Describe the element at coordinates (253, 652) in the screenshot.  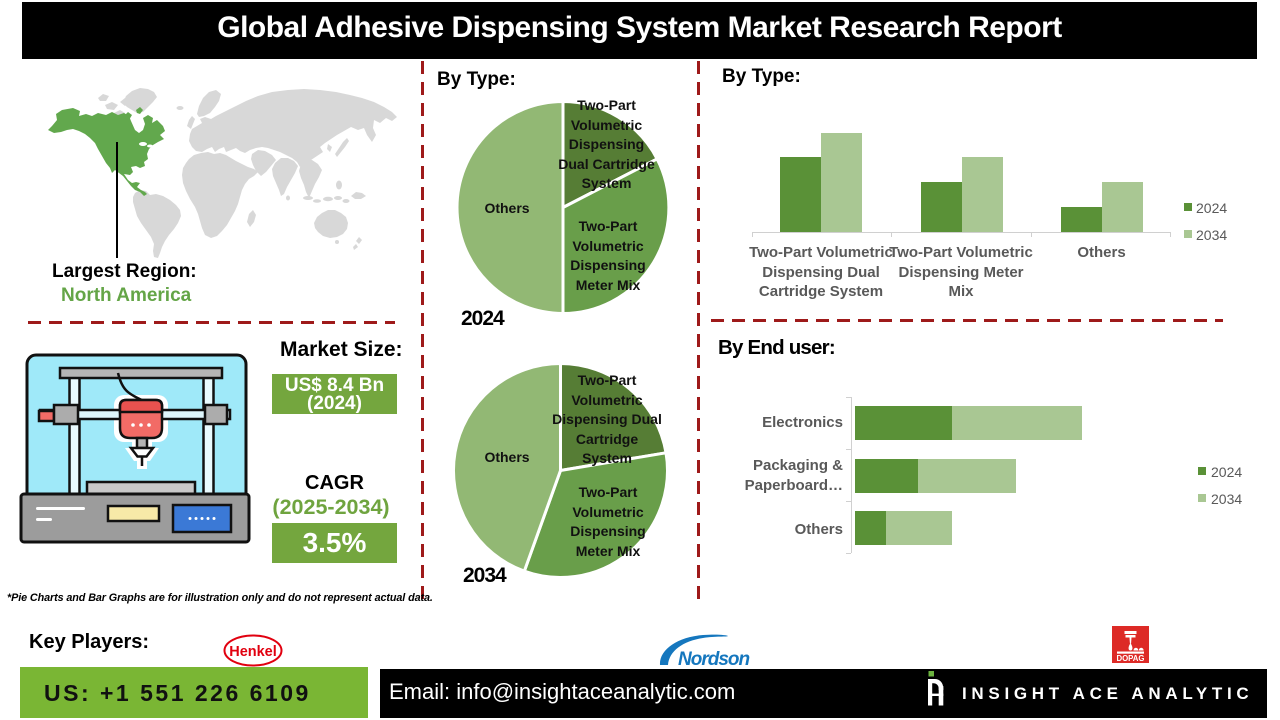
I see `svg-text: Henkel` at that location.